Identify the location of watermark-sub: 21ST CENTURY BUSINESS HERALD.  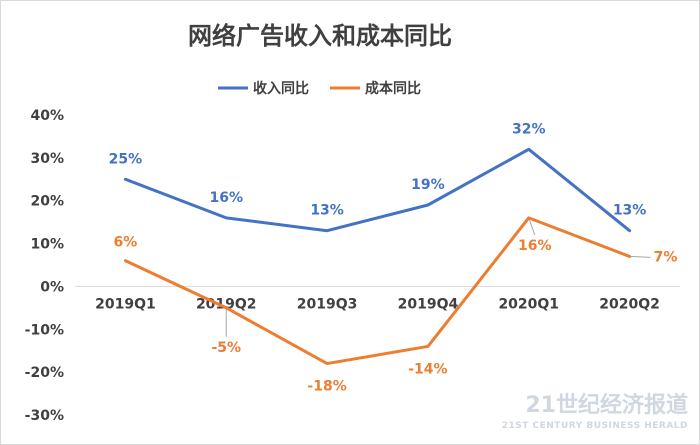
(595, 426).